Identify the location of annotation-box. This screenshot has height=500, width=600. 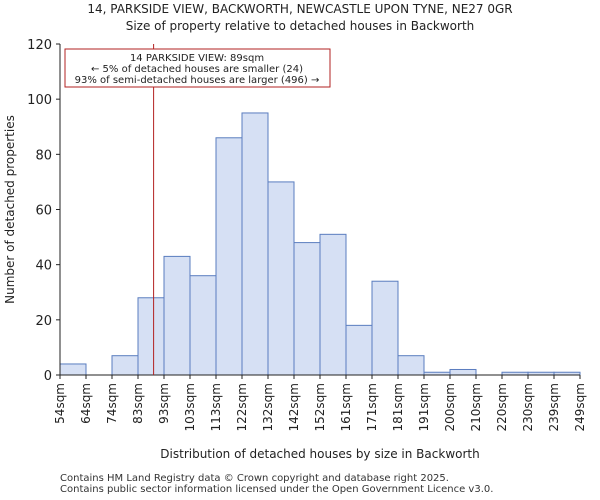
(197, 68).